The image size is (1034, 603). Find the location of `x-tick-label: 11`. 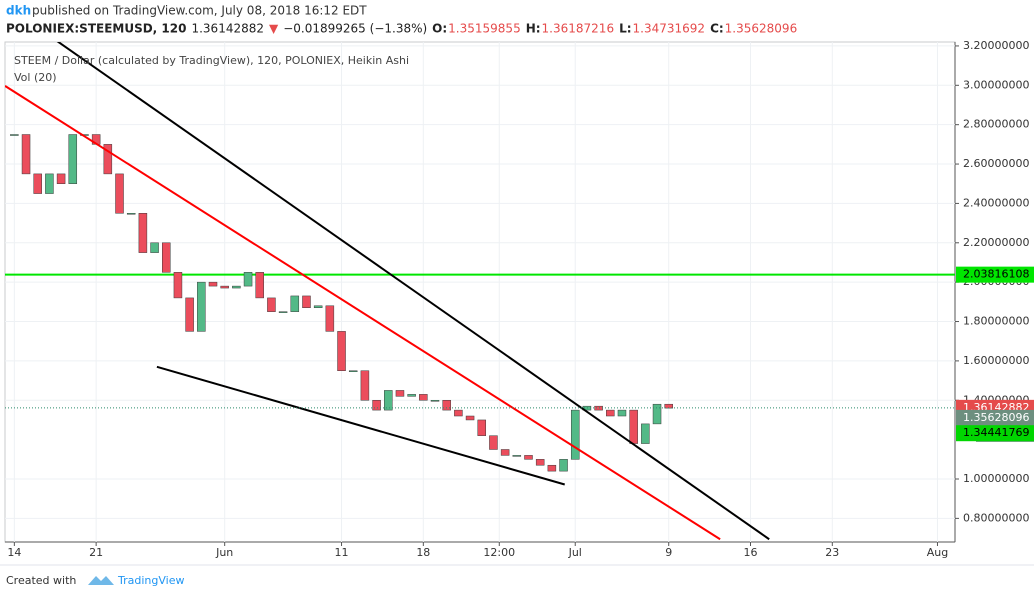

x-tick-label: 11 is located at coordinates (342, 552).